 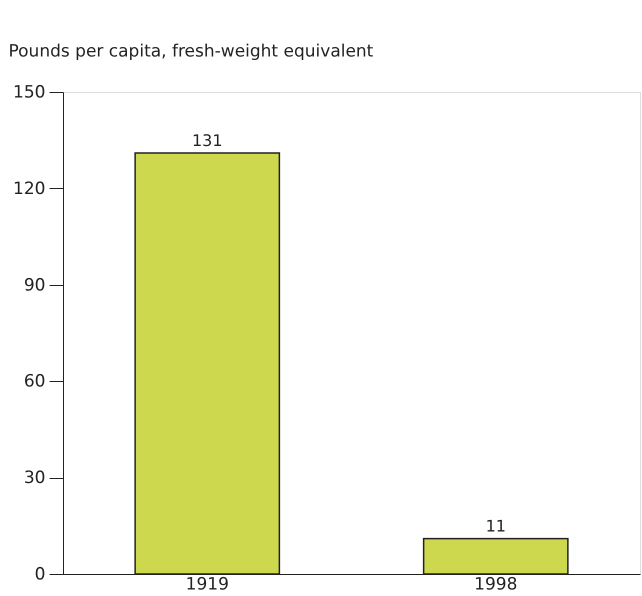 What do you see at coordinates (191, 52) in the screenshot?
I see `y-axis-title: Pounds per capita, fresh-weight equivalent` at bounding box center [191, 52].